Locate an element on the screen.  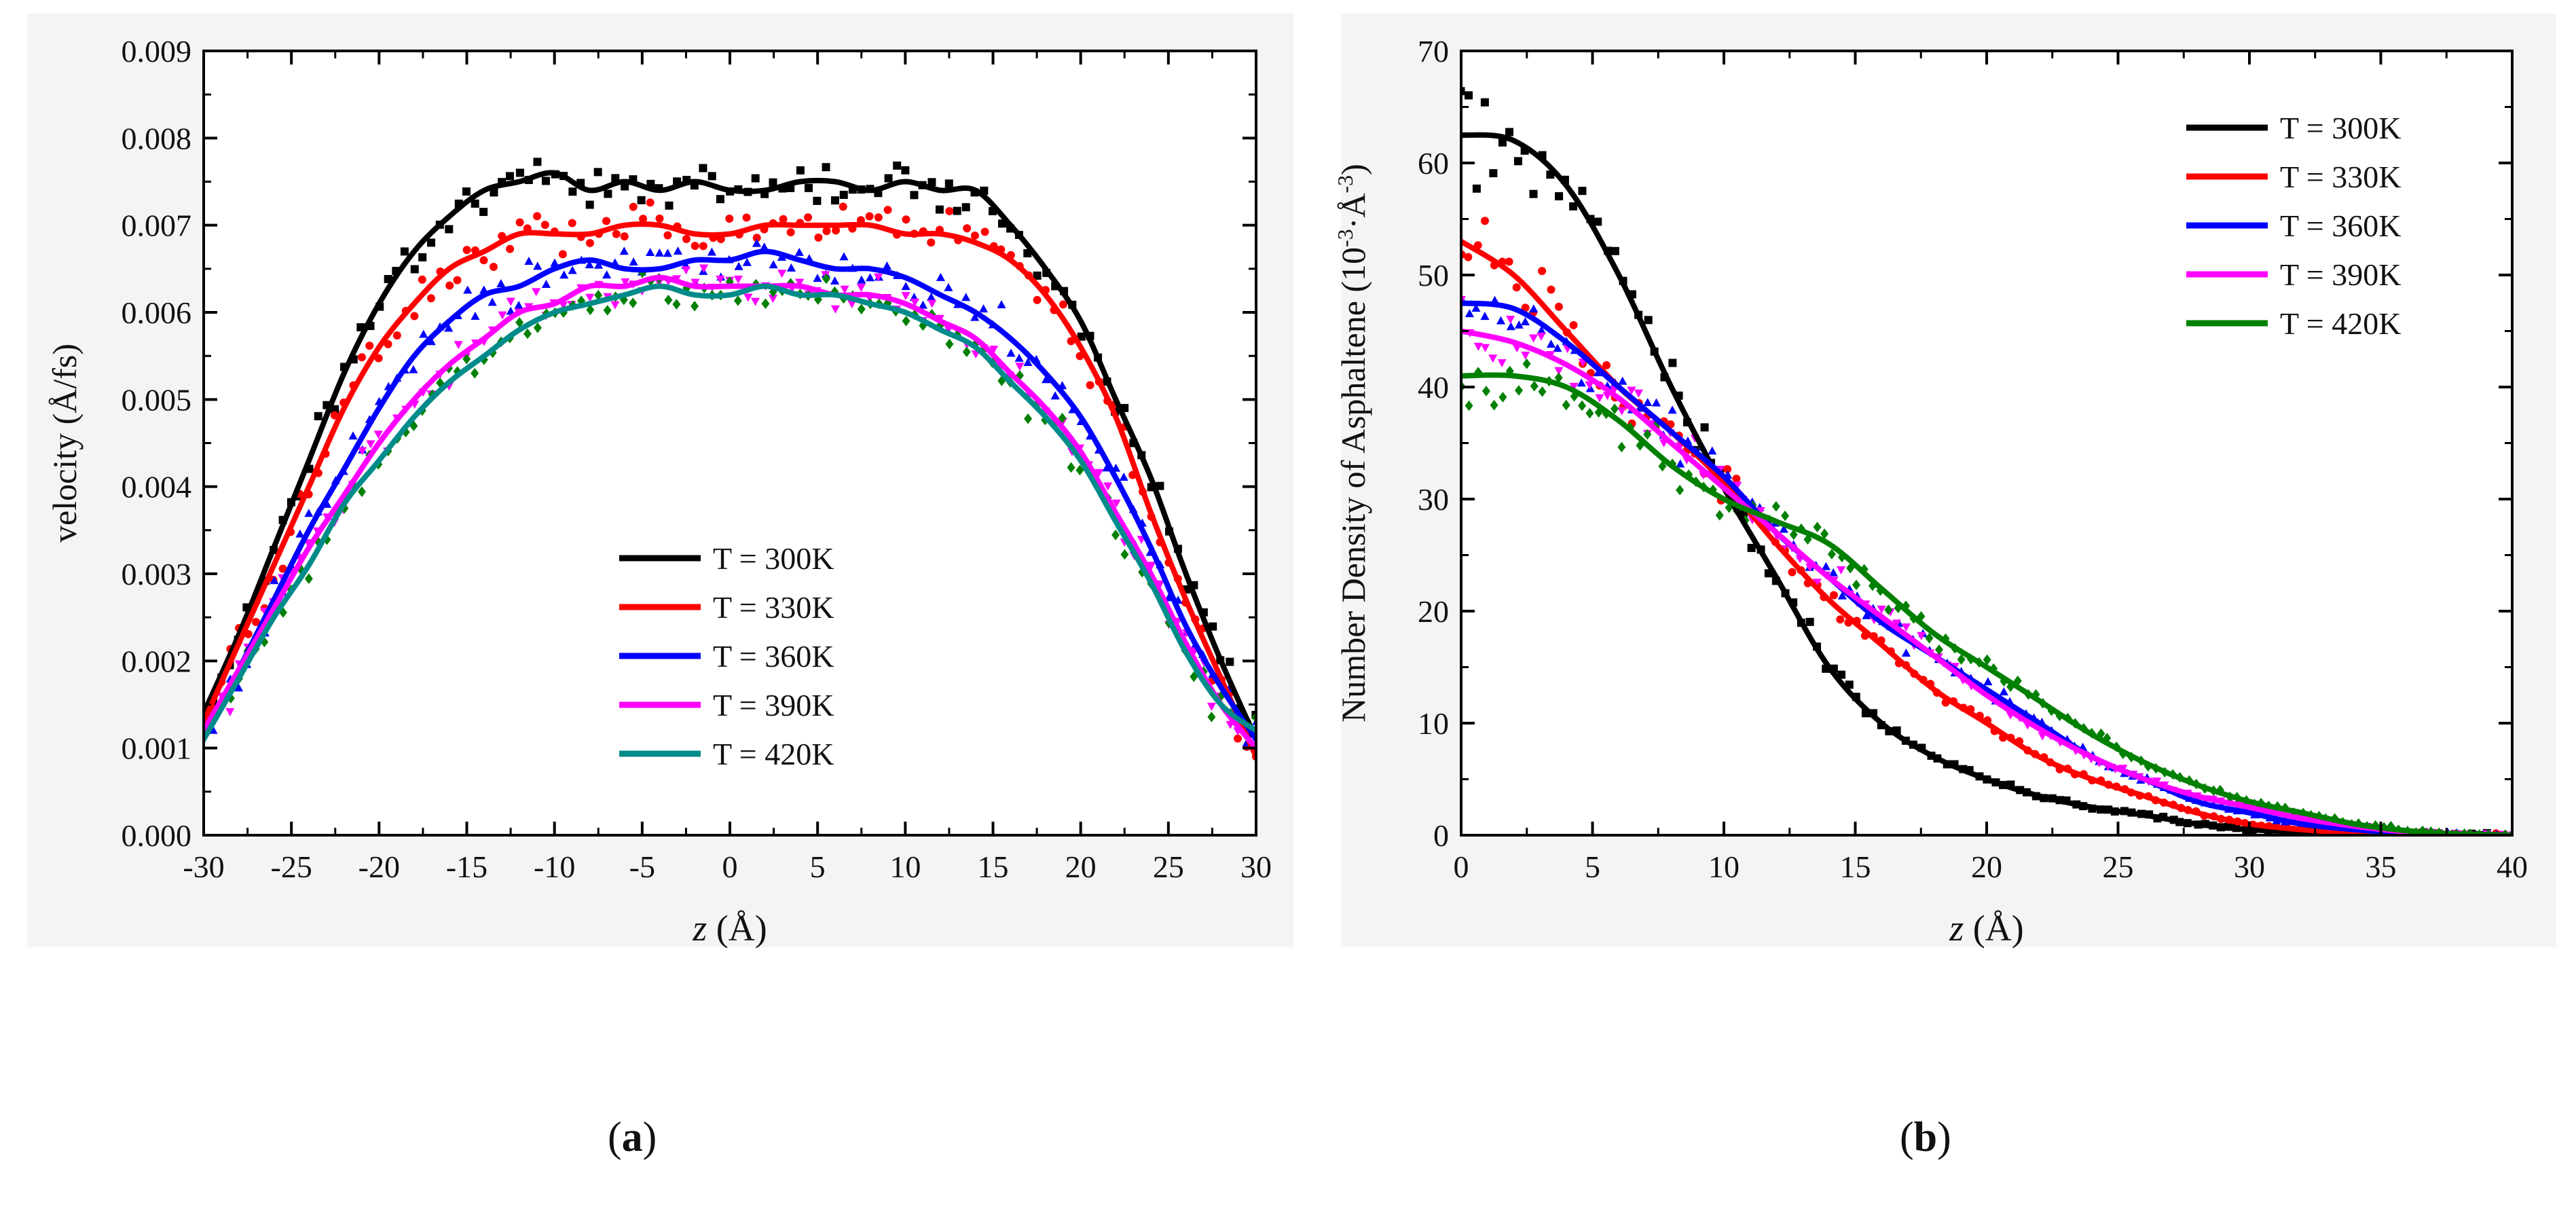
x-tick-label: 10 is located at coordinates (905, 866).